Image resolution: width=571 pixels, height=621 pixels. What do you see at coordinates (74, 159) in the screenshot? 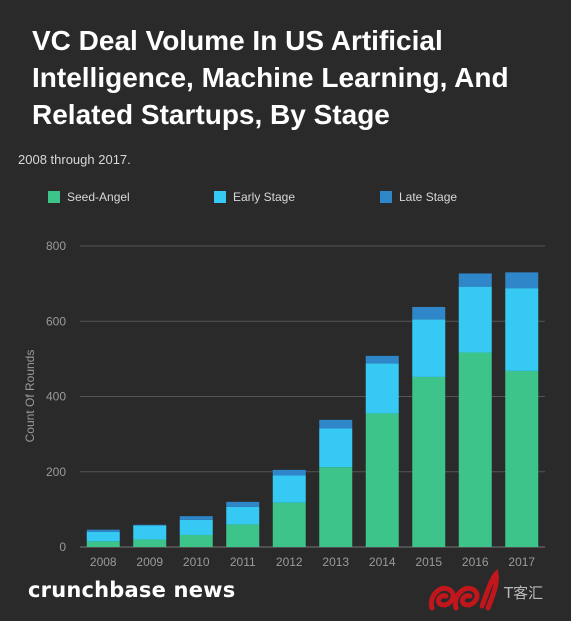
I see `chart-subtitle: 2008 through 2017.` at bounding box center [74, 159].